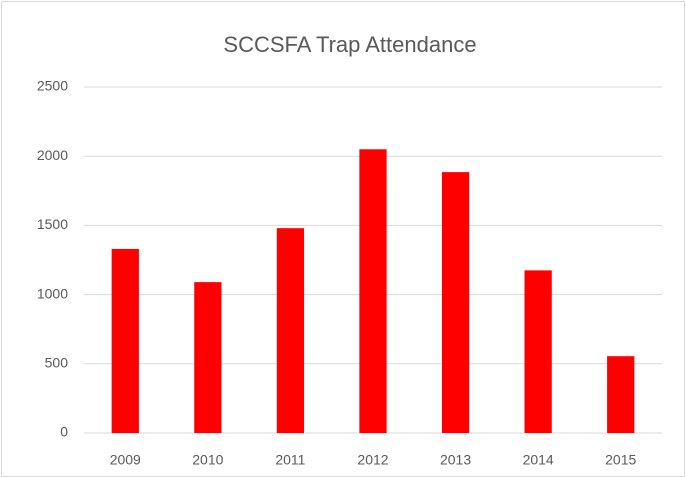  Describe the element at coordinates (52, 86) in the screenshot. I see `y-tick-label: 2500` at that location.